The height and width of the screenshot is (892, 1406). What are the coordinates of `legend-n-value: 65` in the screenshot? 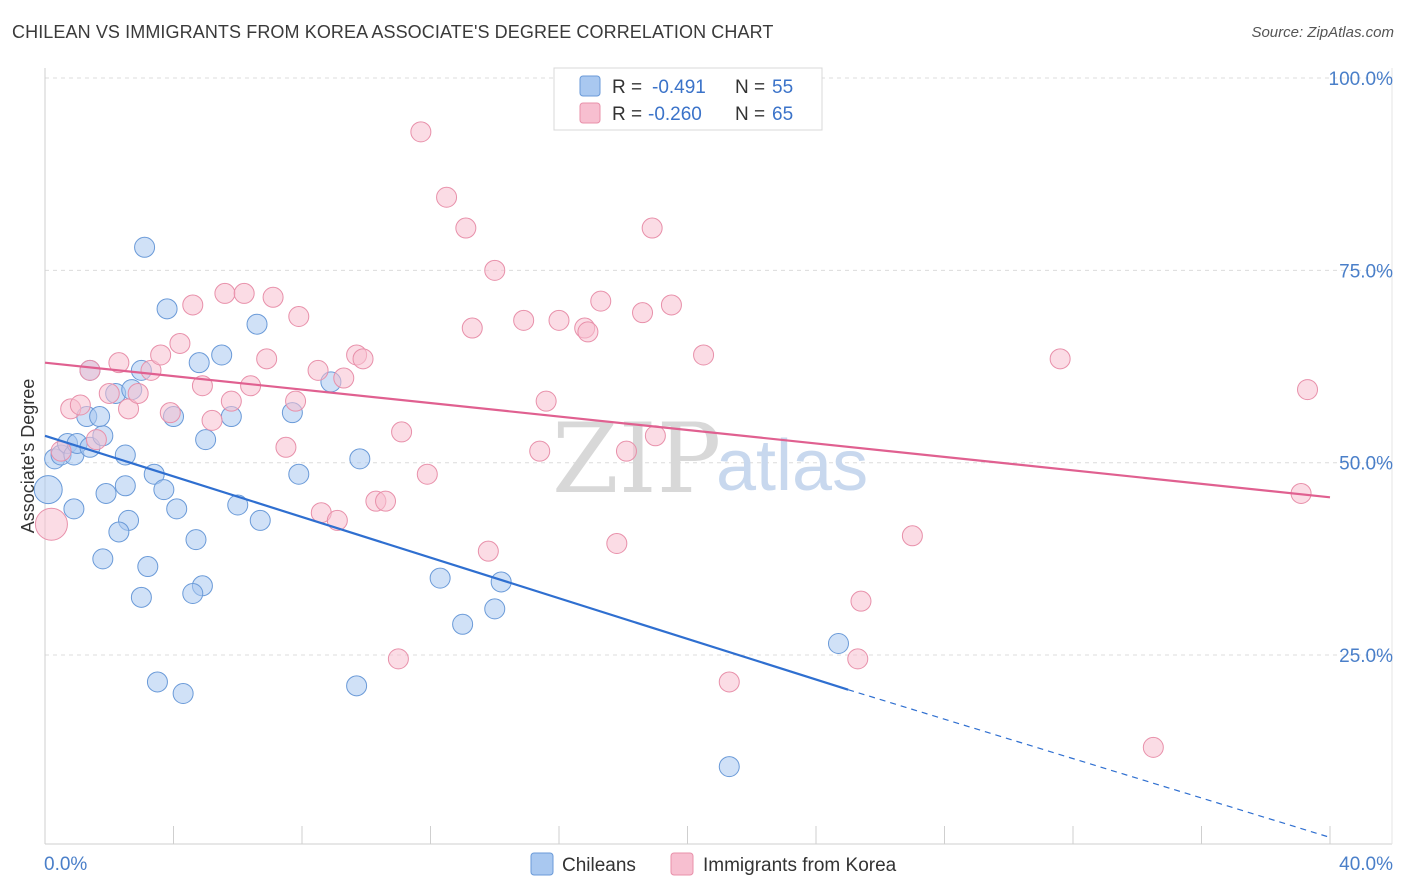 It's located at (782, 114).